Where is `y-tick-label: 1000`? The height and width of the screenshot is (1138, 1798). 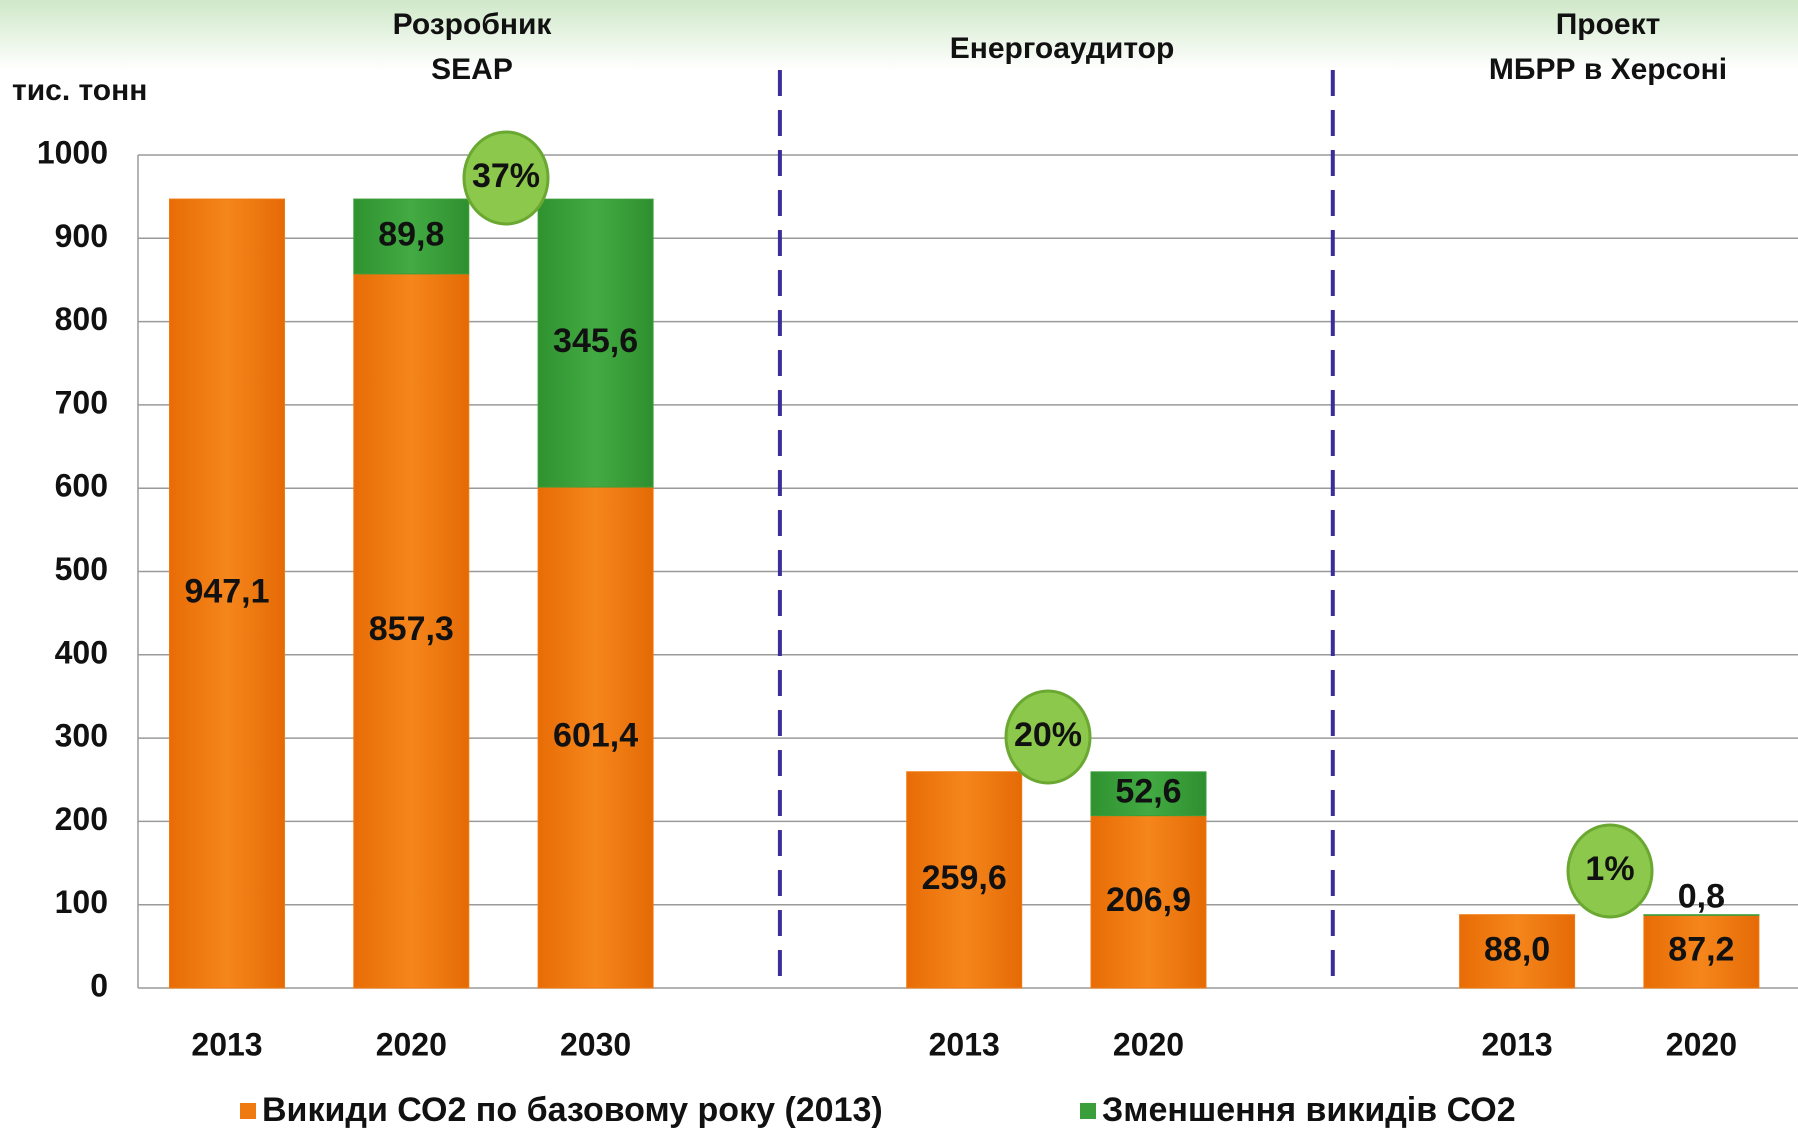
y-tick-label: 1000 is located at coordinates (72, 152).